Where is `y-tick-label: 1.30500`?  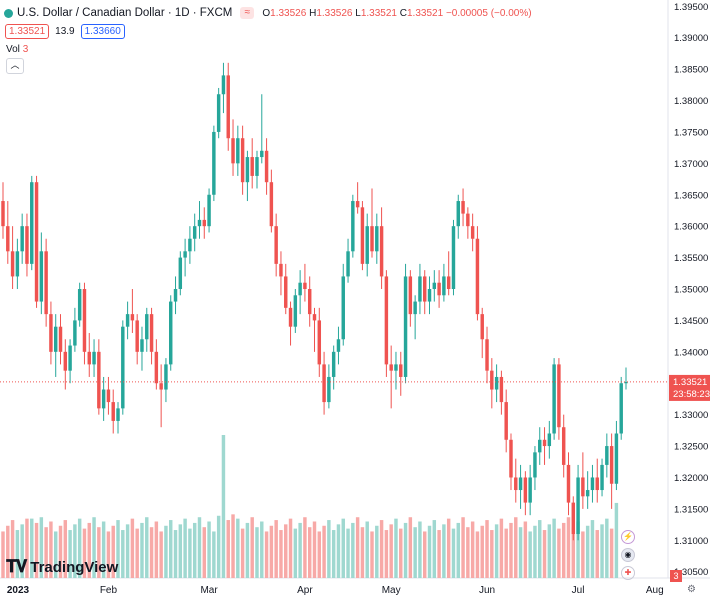
y-tick-label: 1.30500 is located at coordinates (691, 572).